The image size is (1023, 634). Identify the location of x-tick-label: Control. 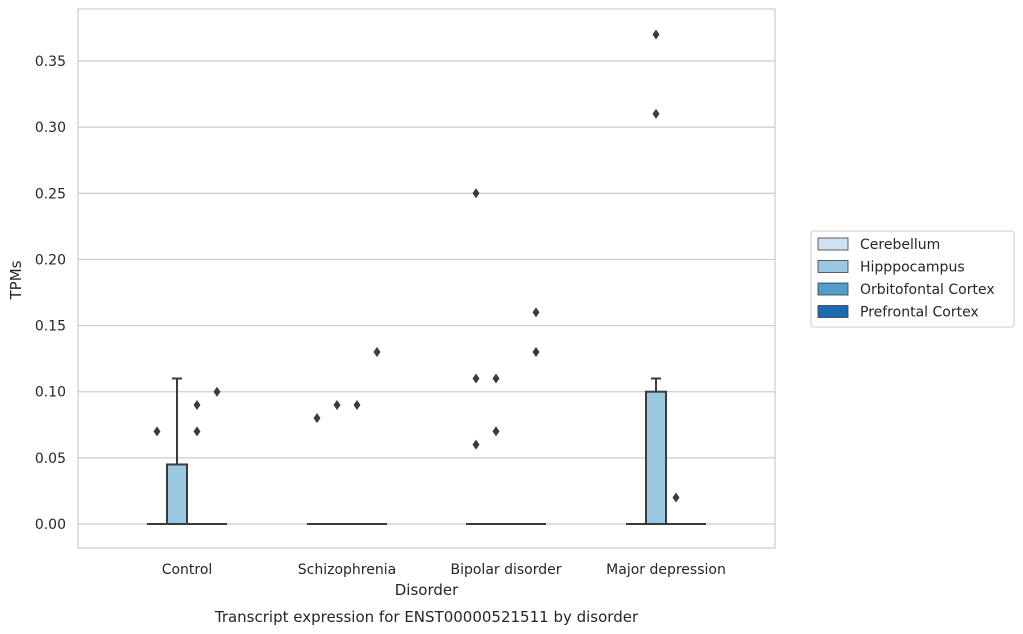
(187, 570).